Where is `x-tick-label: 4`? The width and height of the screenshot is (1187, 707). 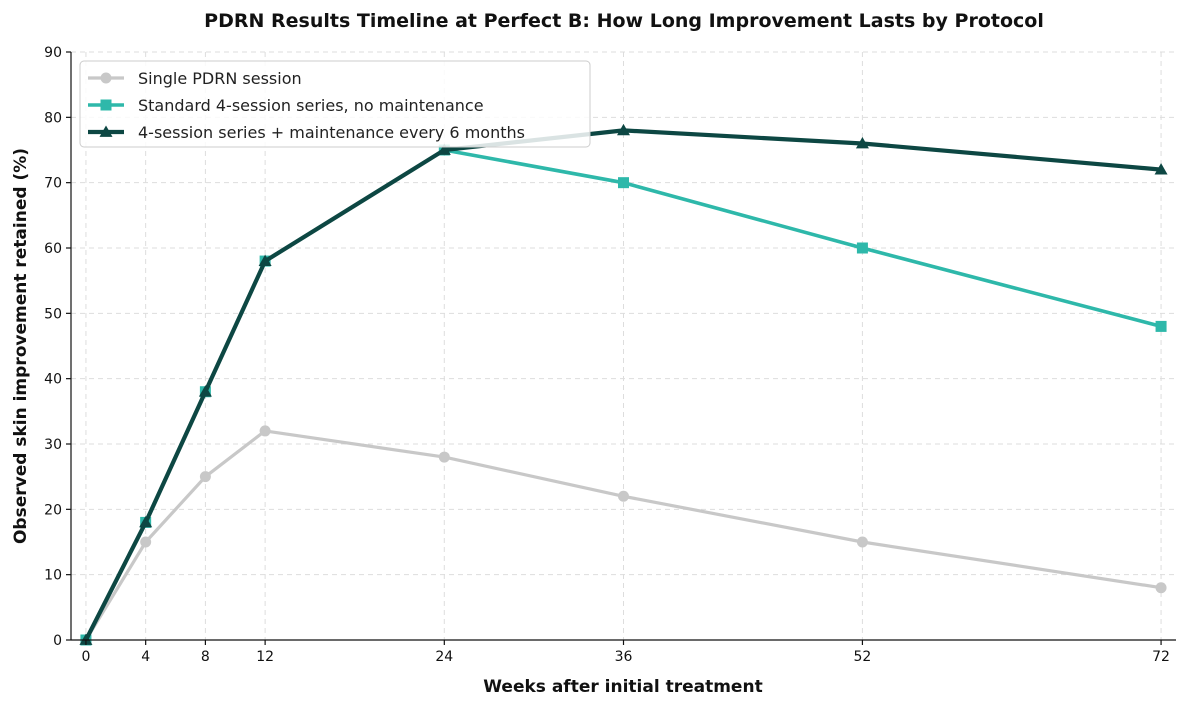 x-tick-label: 4 is located at coordinates (145, 657).